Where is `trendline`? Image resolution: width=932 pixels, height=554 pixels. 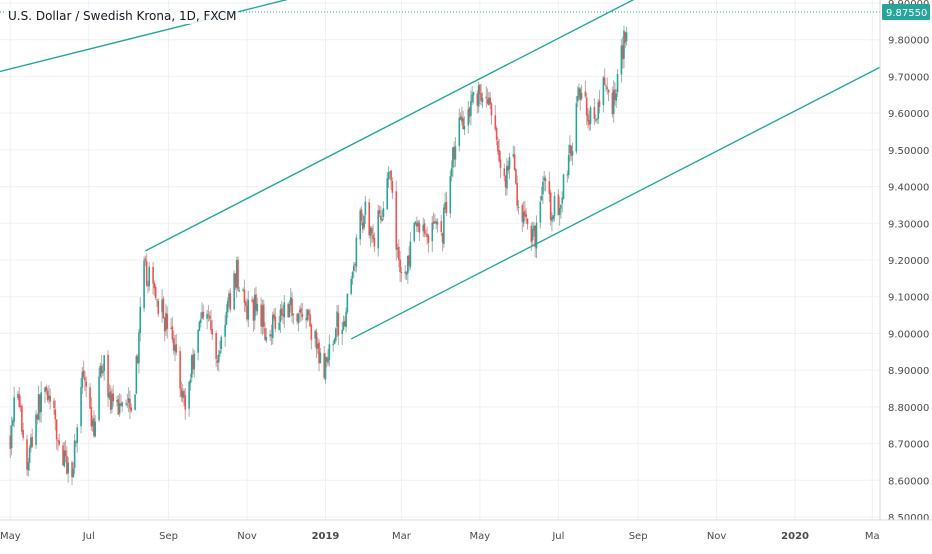
trendline is located at coordinates (144, 36).